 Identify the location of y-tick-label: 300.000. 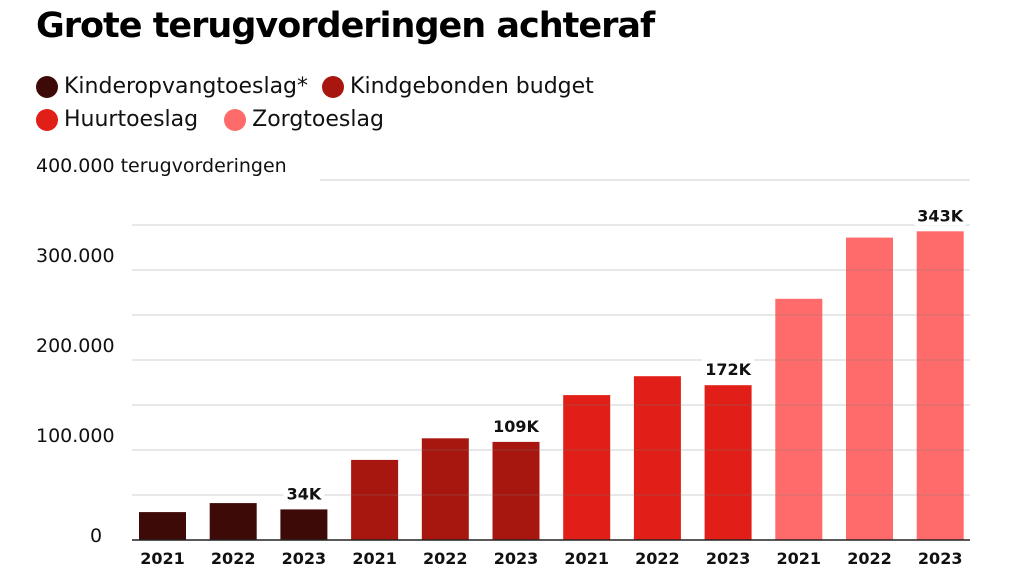
(75, 256).